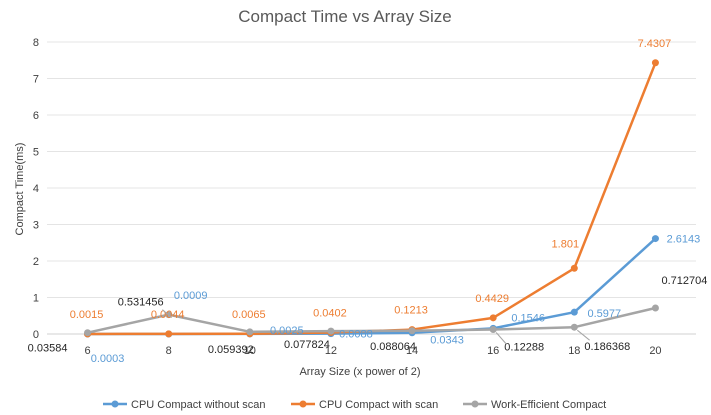  Describe the element at coordinates (393, 347) in the screenshot. I see `data-label: 0.088064` at that location.